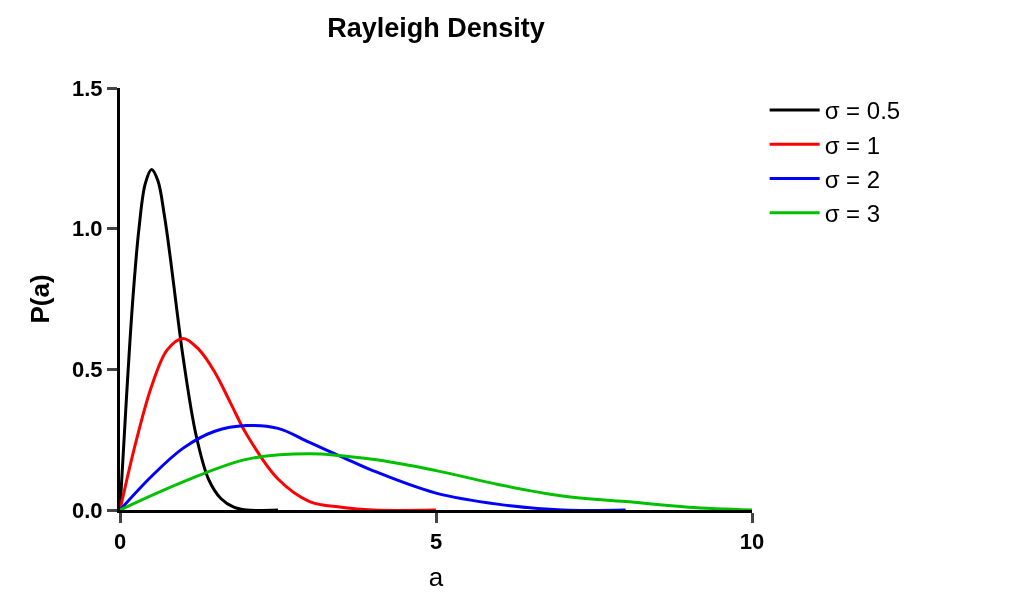  I want to click on y-tick-label: 1.0, so click(87, 229).